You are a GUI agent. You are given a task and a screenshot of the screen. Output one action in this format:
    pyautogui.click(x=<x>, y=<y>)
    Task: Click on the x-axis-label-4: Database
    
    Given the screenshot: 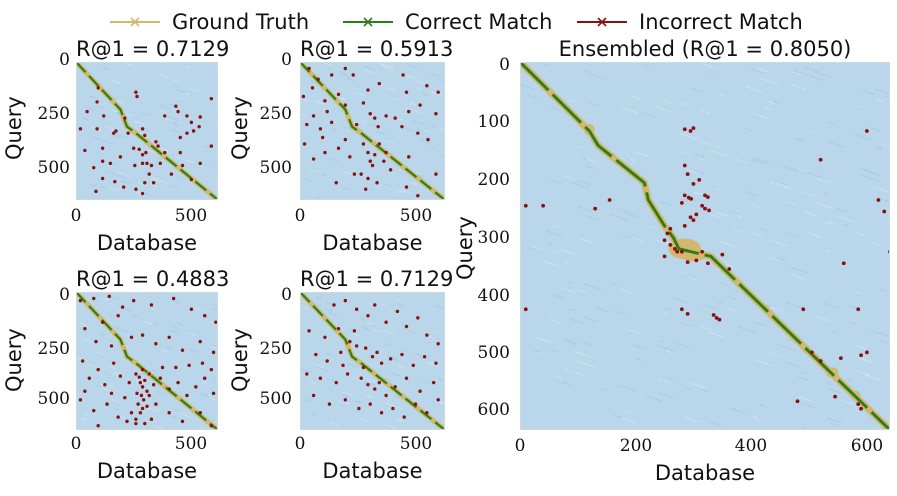 What is the action you would take?
    pyautogui.click(x=372, y=471)
    